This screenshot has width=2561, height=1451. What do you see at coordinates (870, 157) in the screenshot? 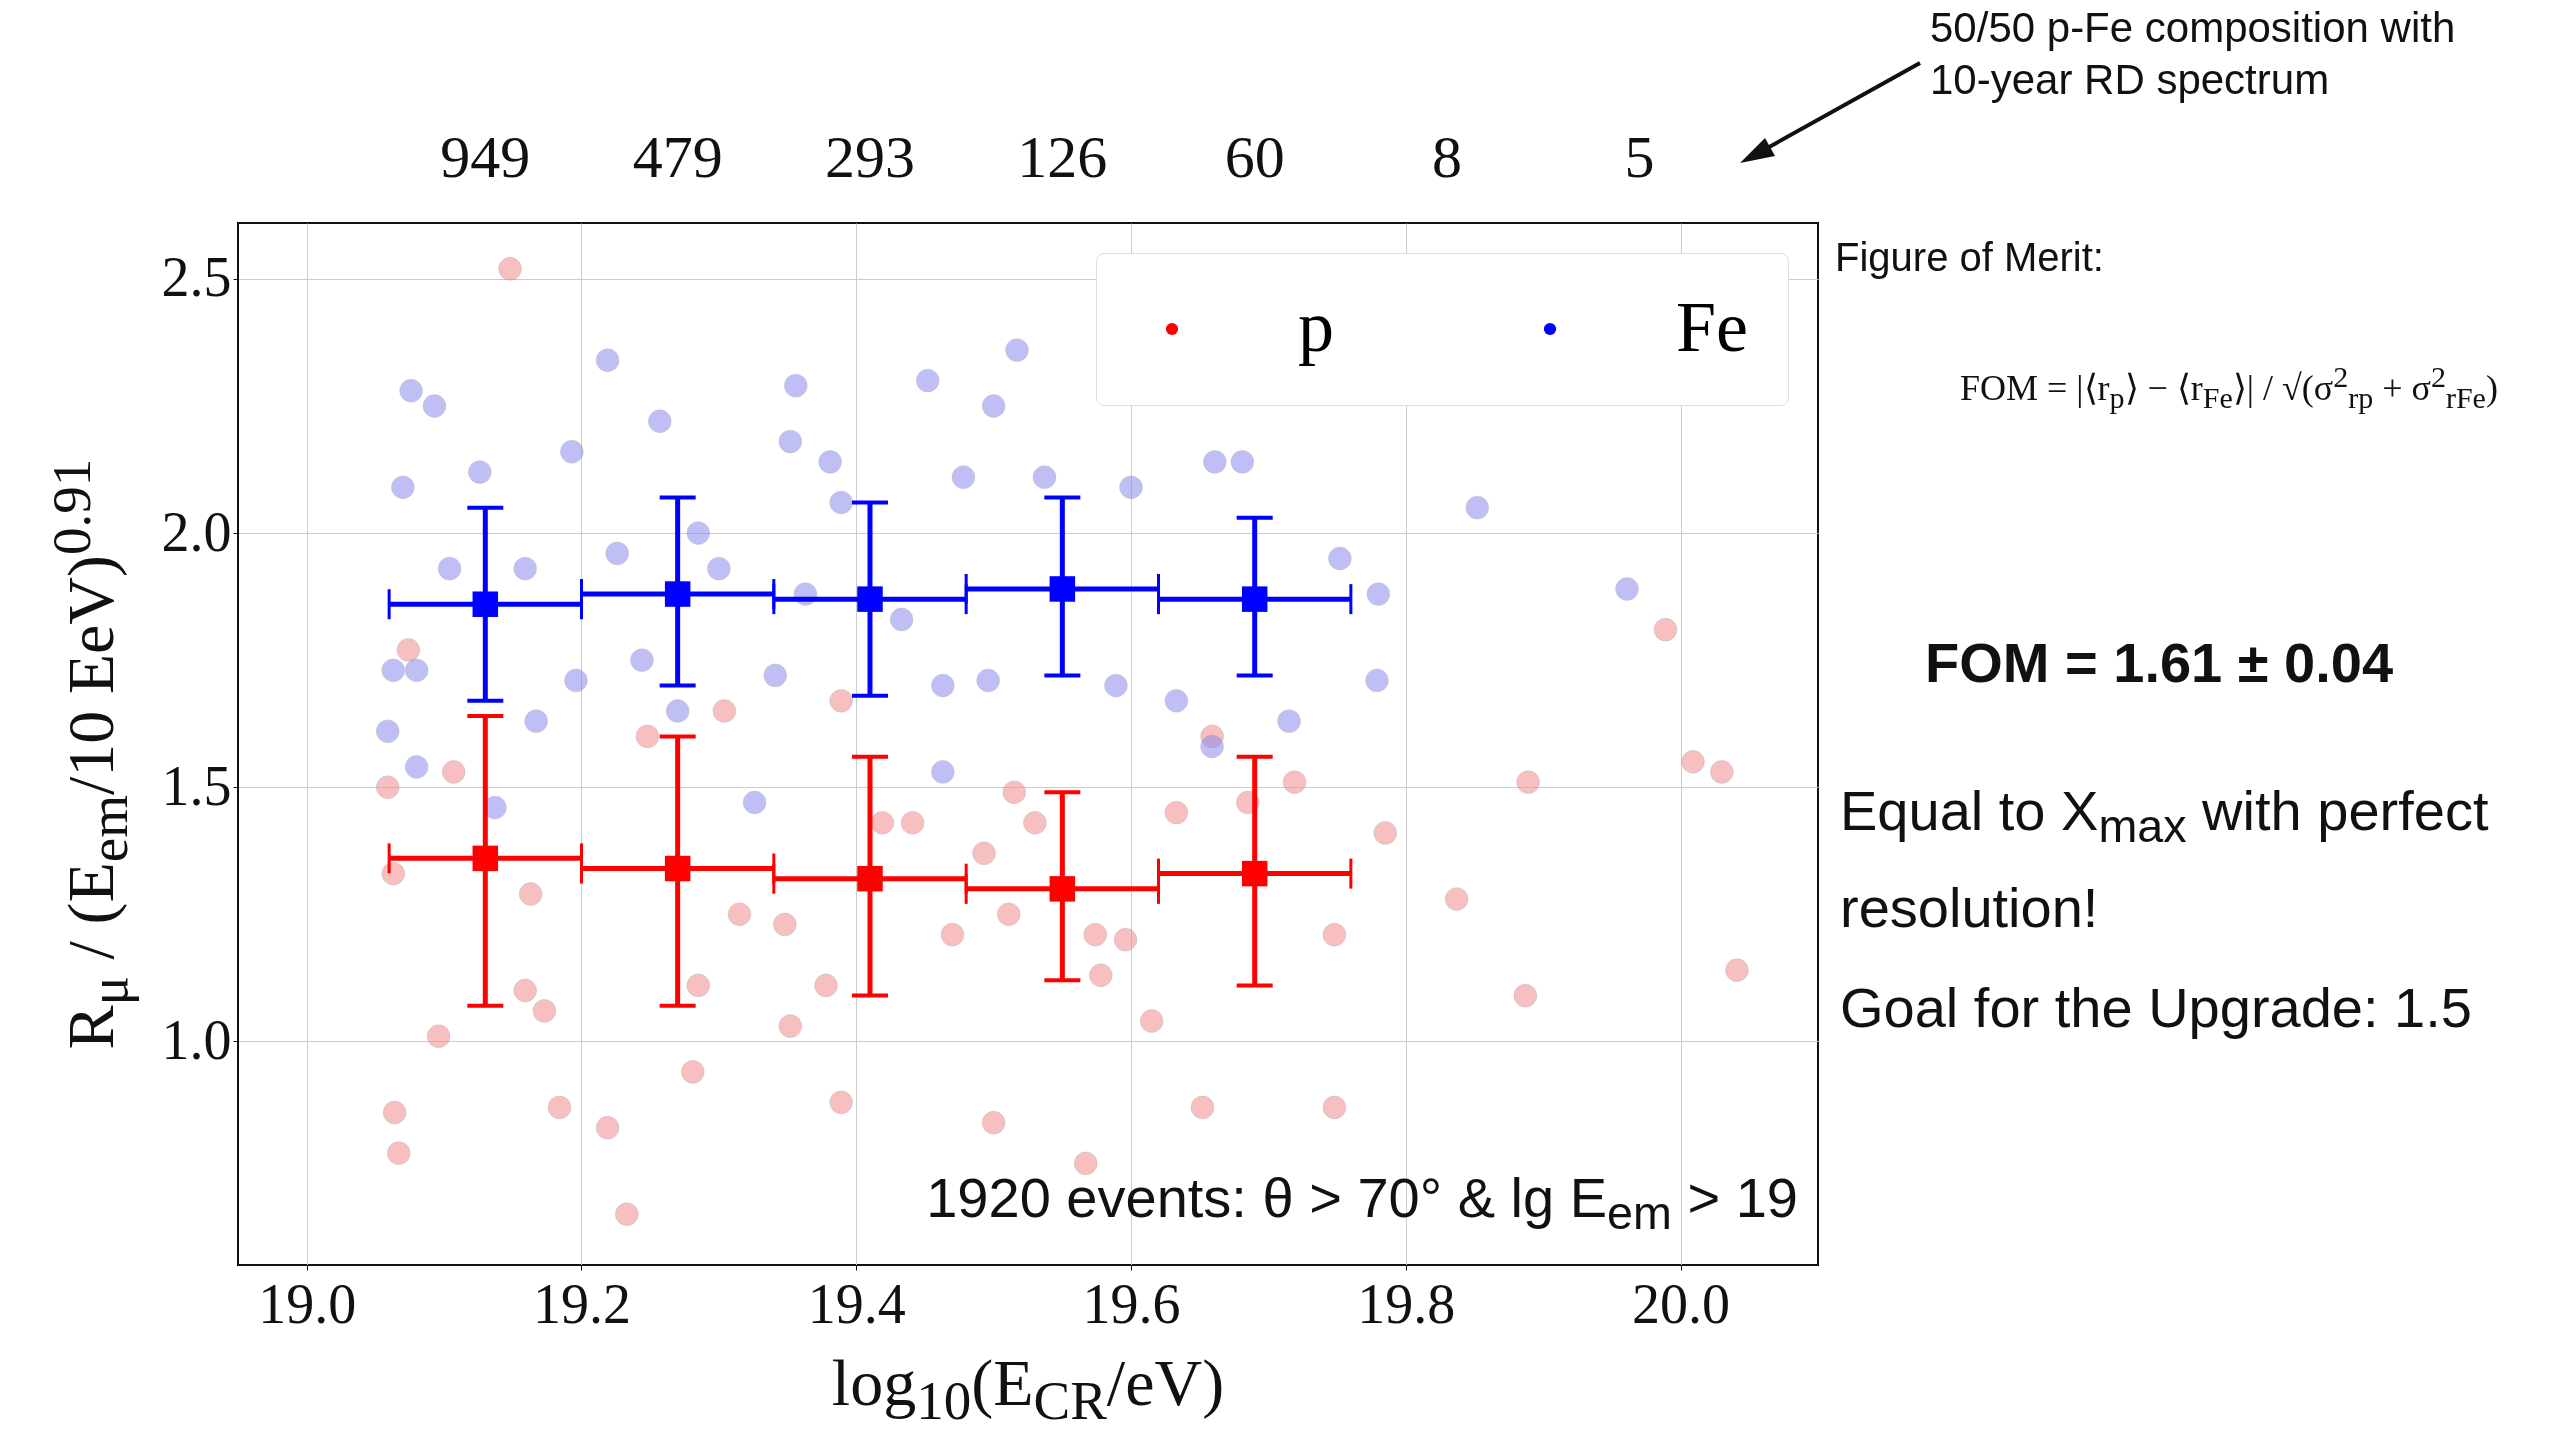
I see `text: 293` at bounding box center [870, 157].